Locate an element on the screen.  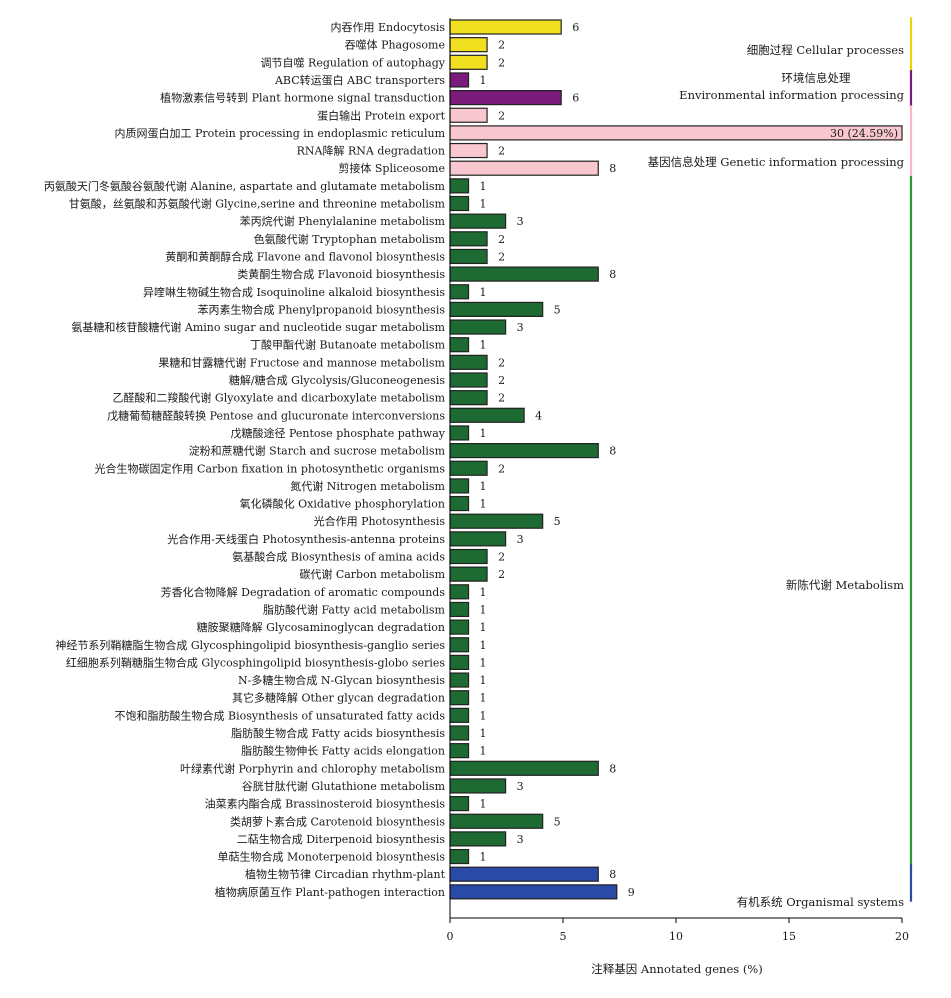
bar-value-label: 6 is located at coordinates (575, 98).